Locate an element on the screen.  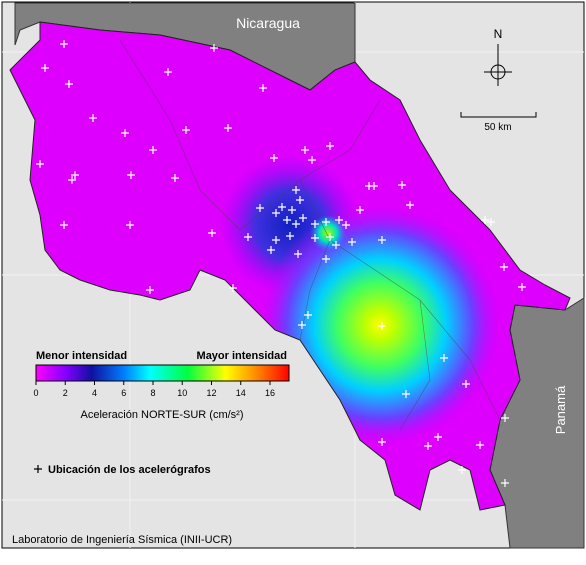
colorbar-tick-label: 12 is located at coordinates (211, 393).